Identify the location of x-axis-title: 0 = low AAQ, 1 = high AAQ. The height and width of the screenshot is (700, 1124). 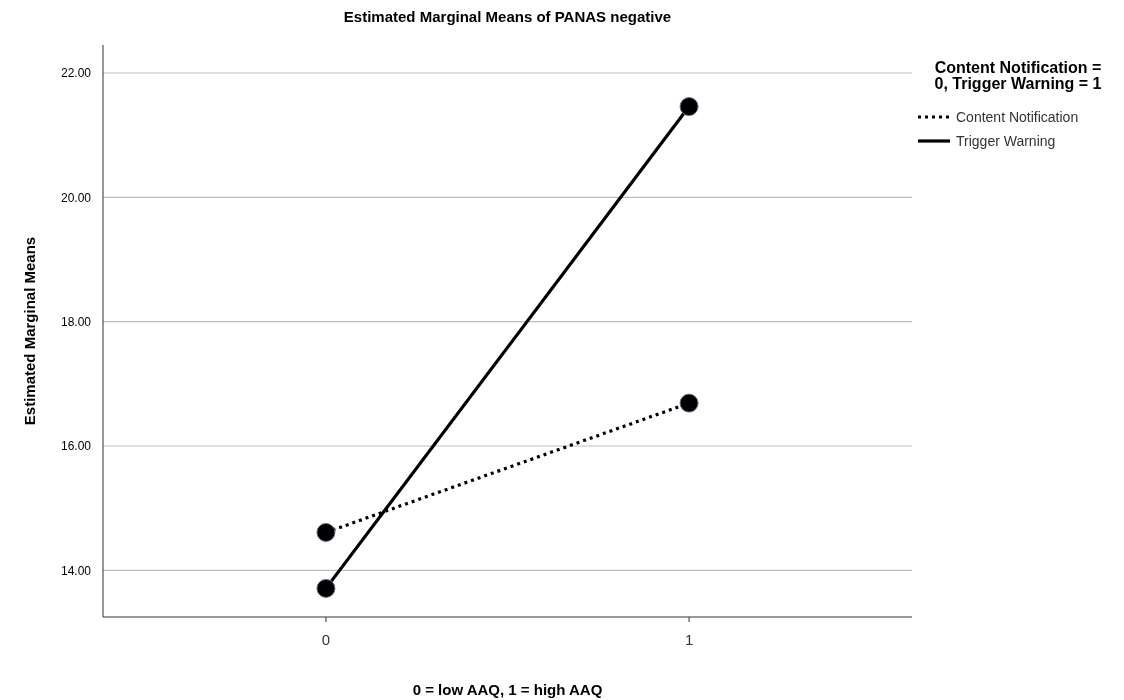
(507, 689).